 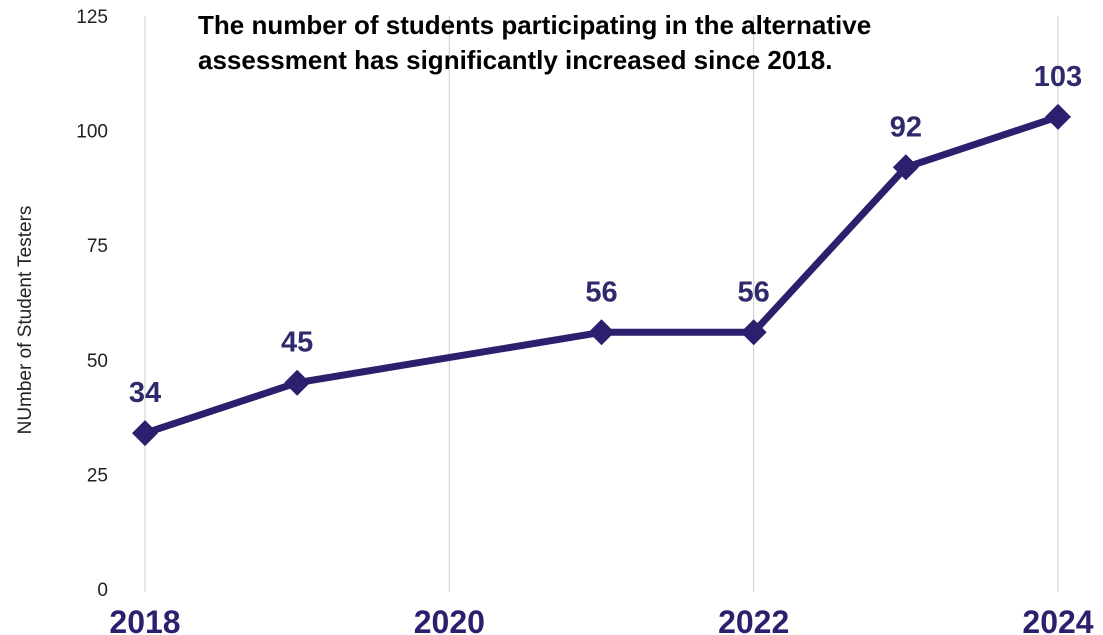 What do you see at coordinates (97, 361) in the screenshot?
I see `y-tick-label: 50` at bounding box center [97, 361].